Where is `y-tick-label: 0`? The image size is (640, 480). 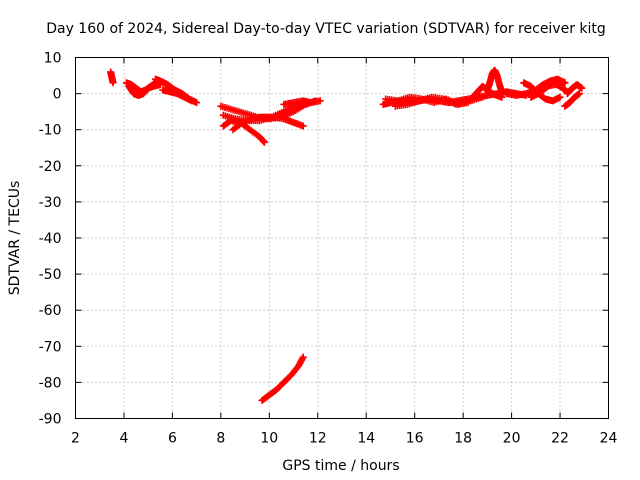 y-tick-label: 0 is located at coordinates (57, 95).